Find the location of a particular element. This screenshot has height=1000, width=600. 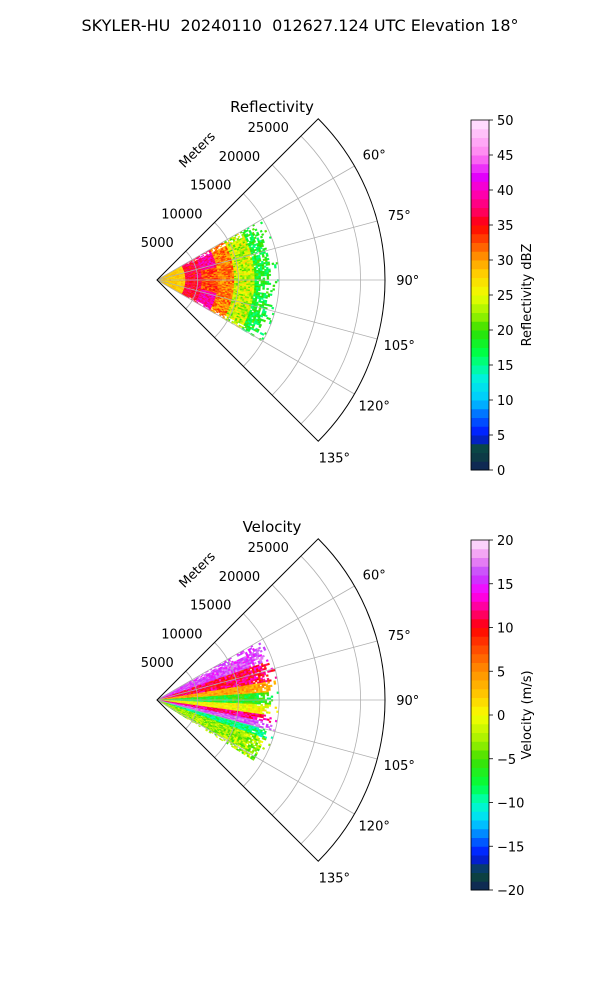

colorbar-label: Reflectivity dBZ is located at coordinates (527, 295).